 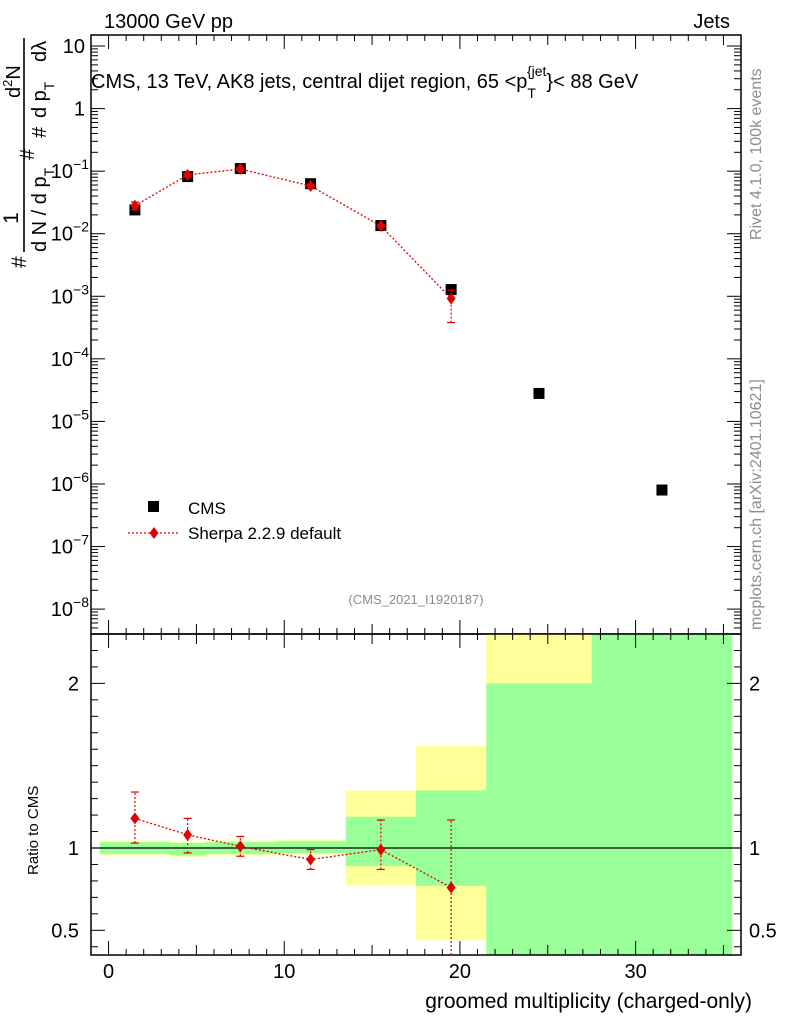 I want to click on ylabel-denominator: d N / d pT, so click(x=43, y=209).